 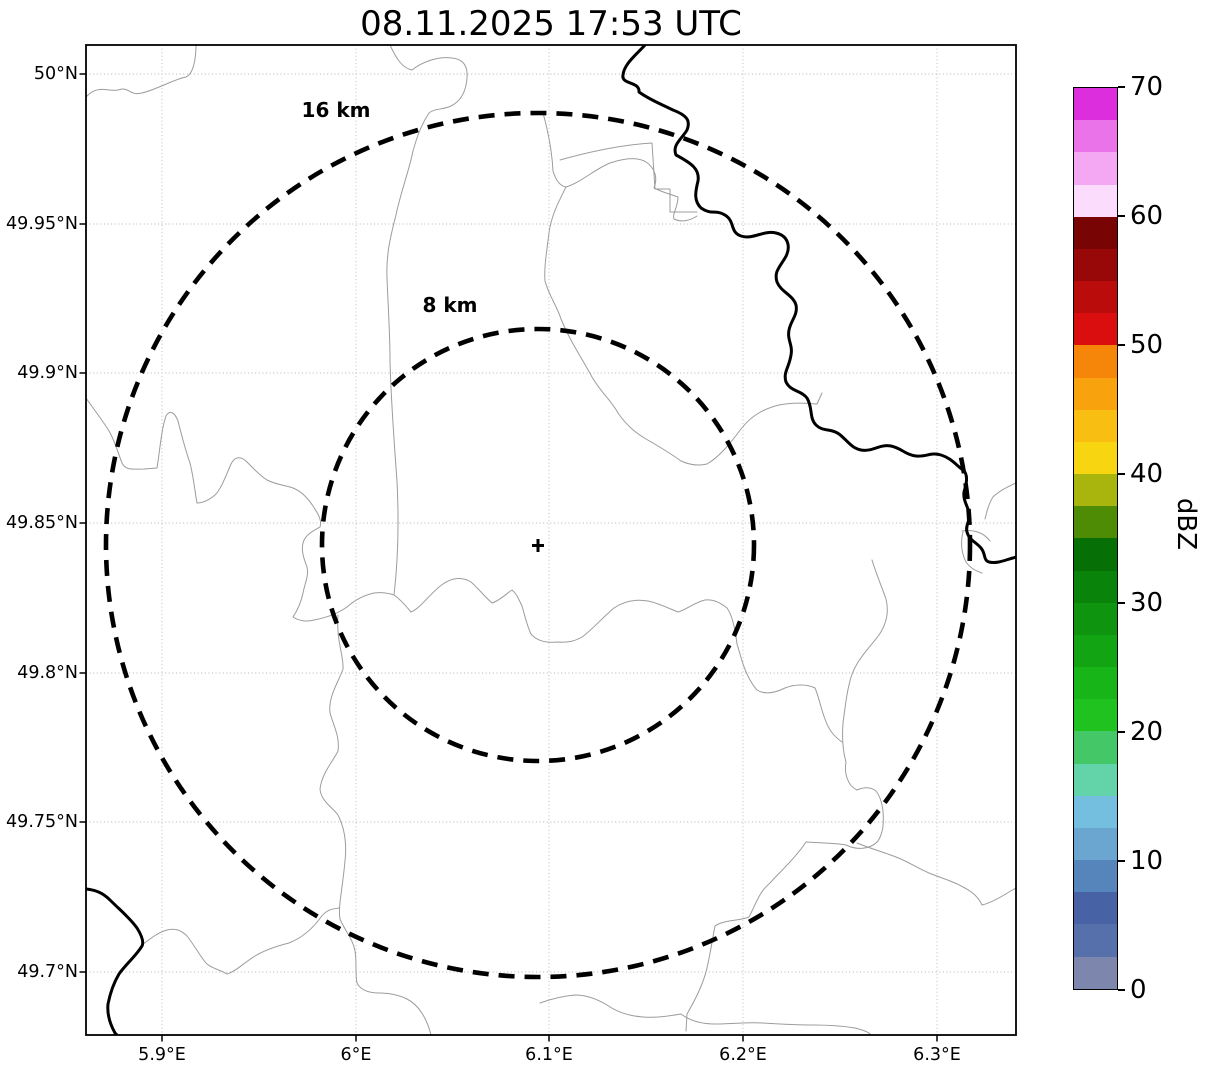 I want to click on range-ring, so click(x=538, y=545).